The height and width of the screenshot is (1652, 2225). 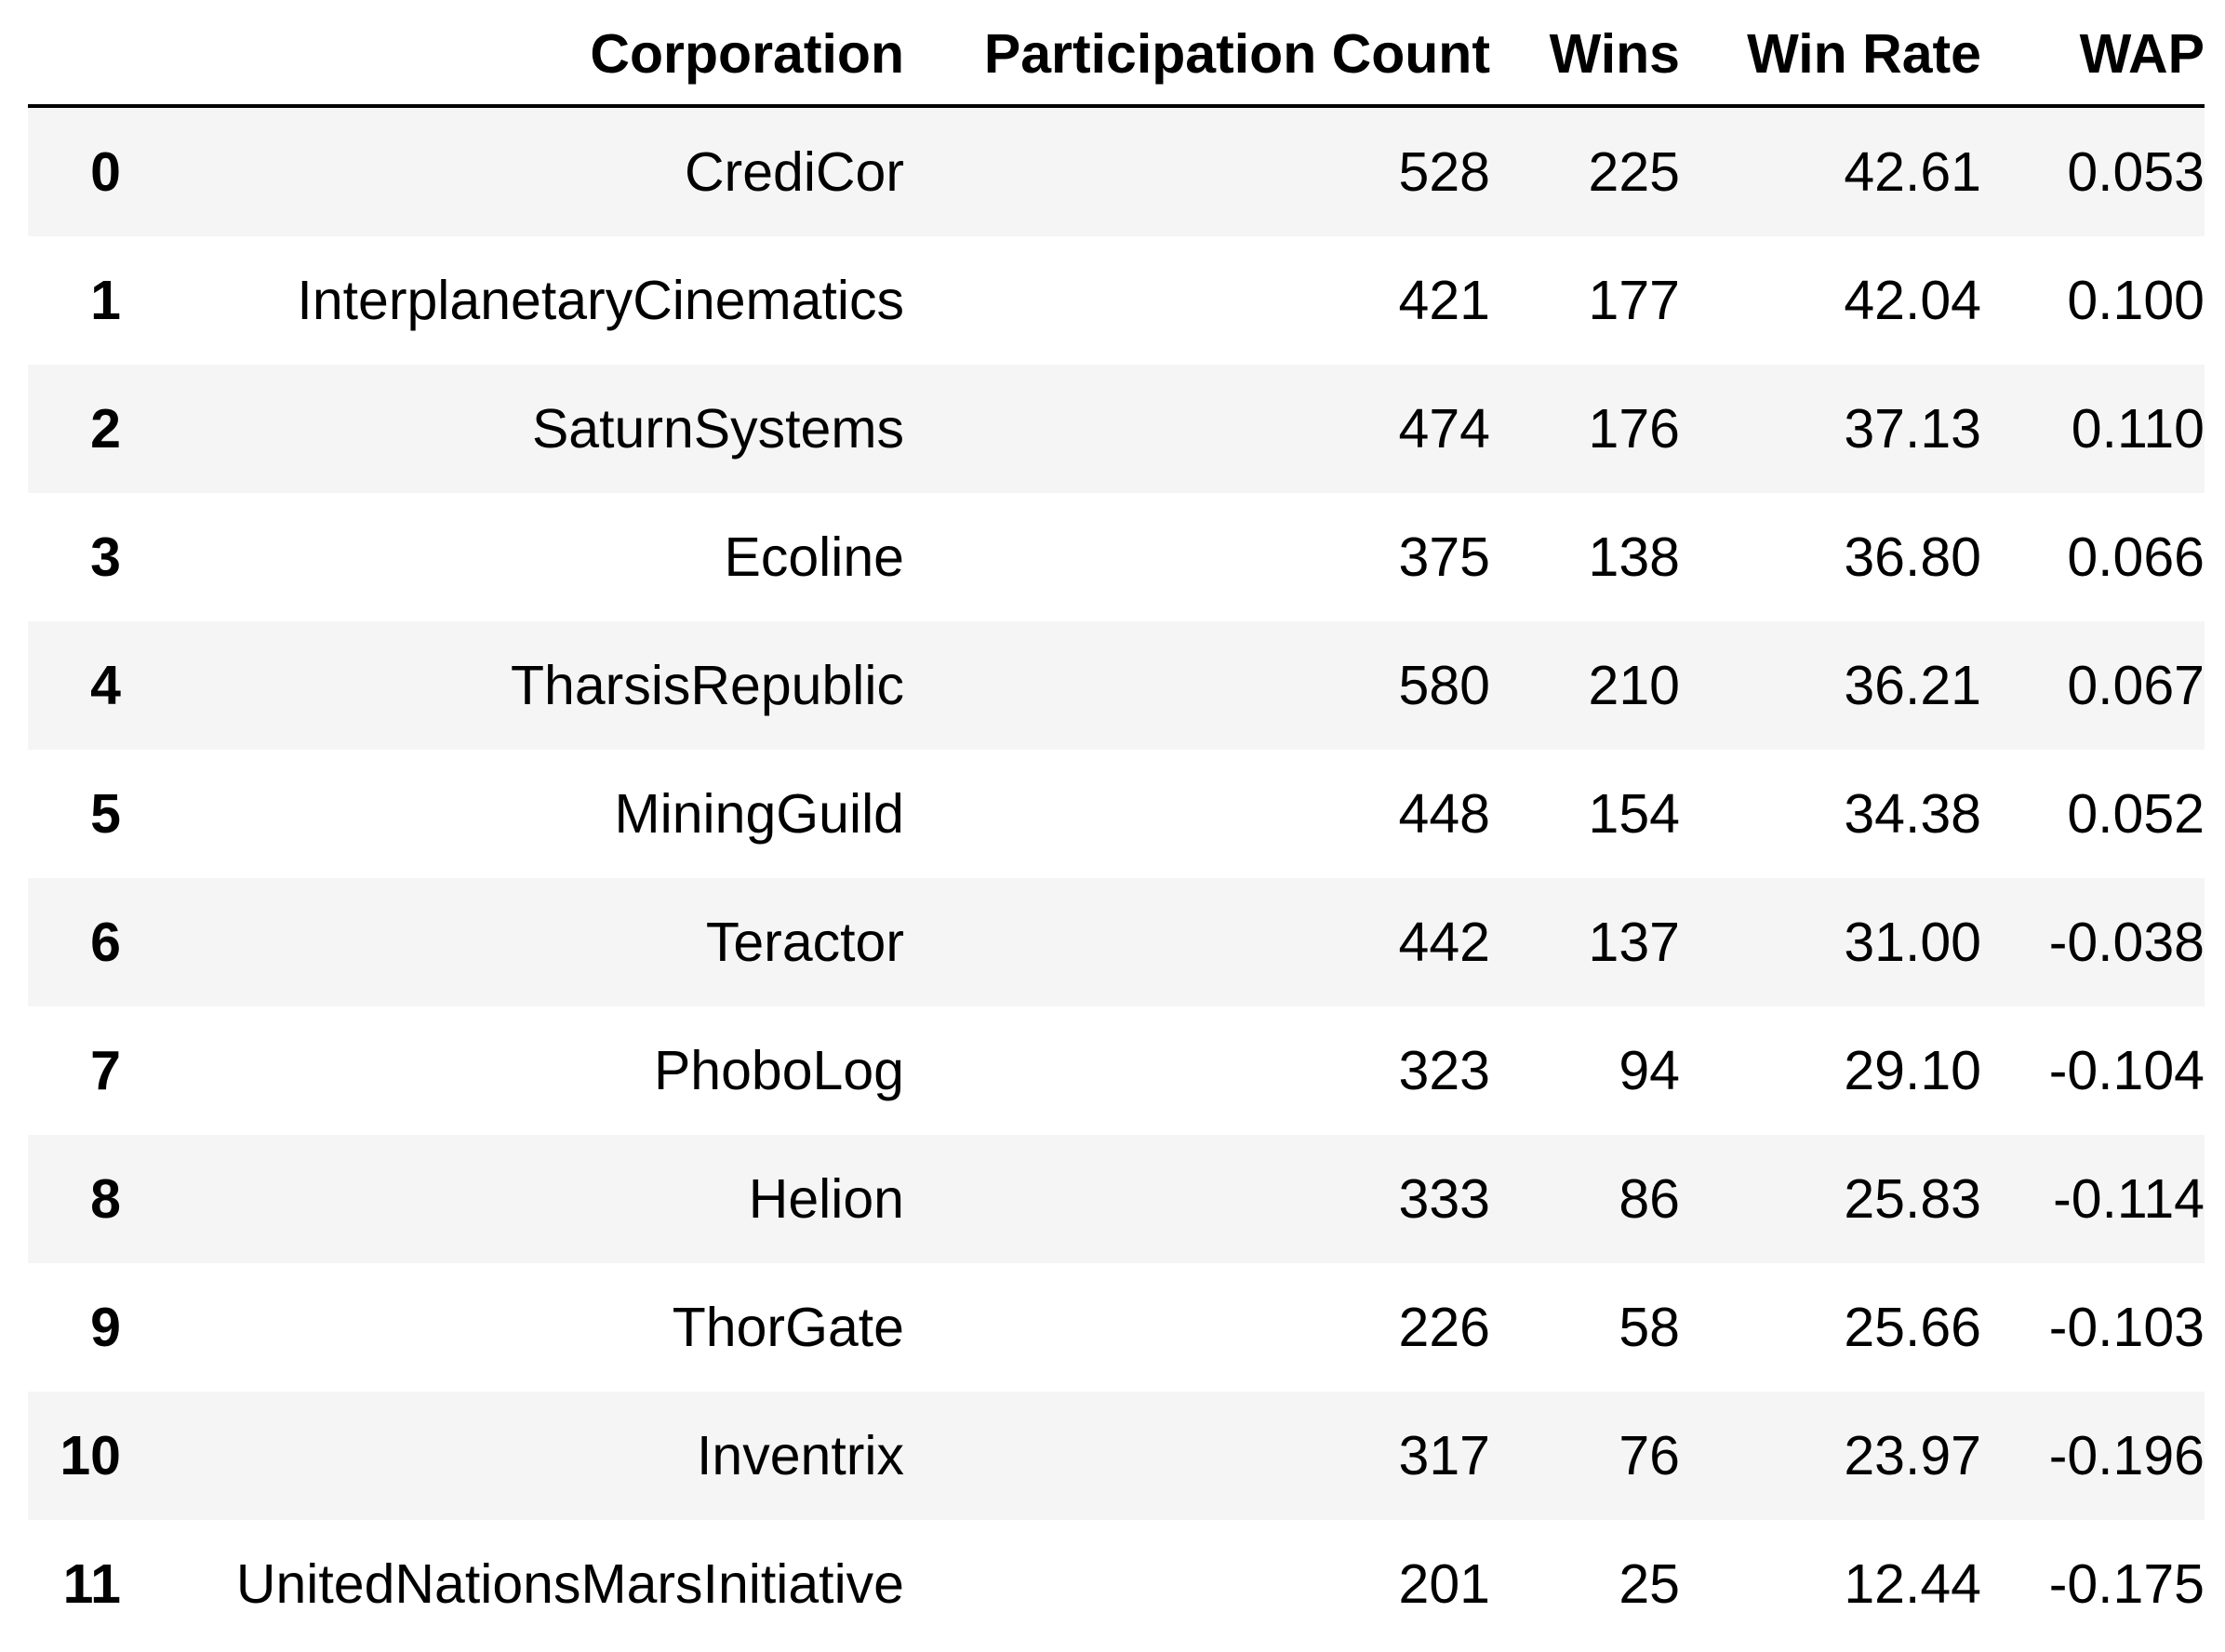 What do you see at coordinates (2129, 1199) in the screenshot?
I see `wap-cell: -0.114` at bounding box center [2129, 1199].